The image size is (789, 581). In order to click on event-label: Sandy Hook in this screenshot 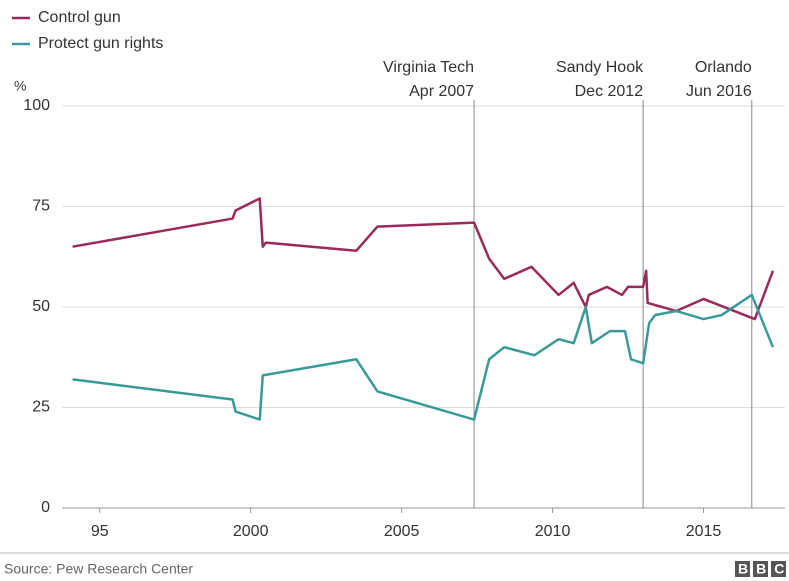, I will do `click(600, 67)`.